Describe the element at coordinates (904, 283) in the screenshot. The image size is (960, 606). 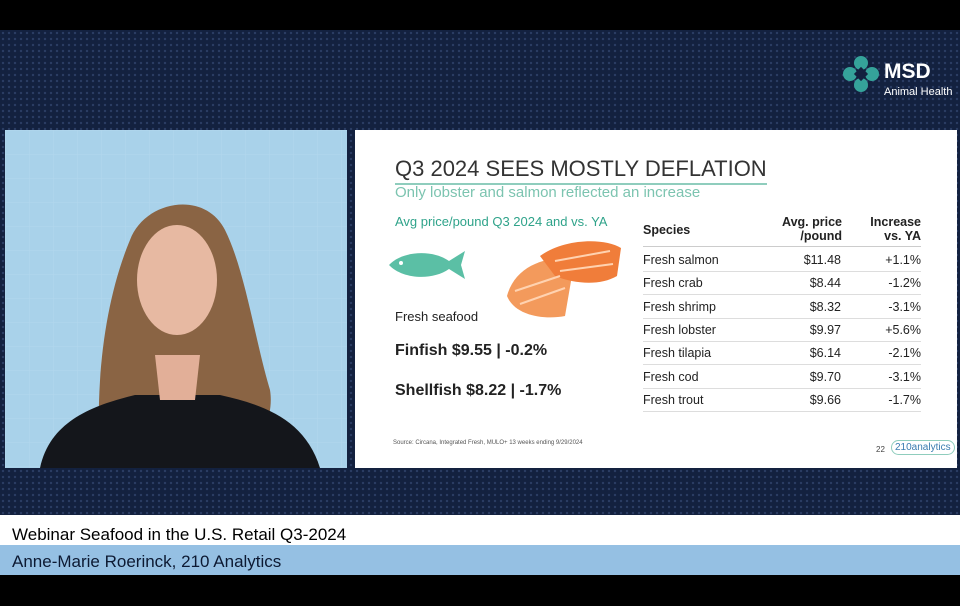
I see `change-cell: -1.2%` at that location.